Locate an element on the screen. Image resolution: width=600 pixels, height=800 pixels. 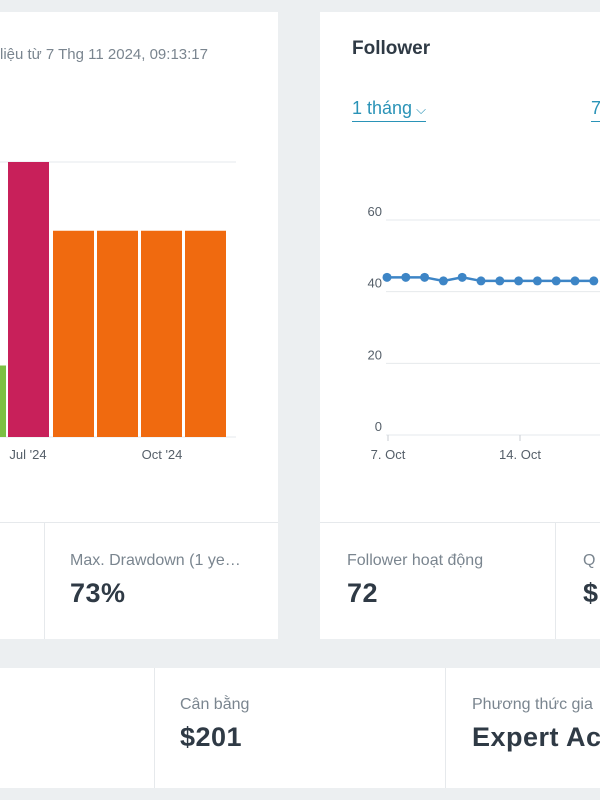
truncated-stat-value: $ is located at coordinates (591, 593).